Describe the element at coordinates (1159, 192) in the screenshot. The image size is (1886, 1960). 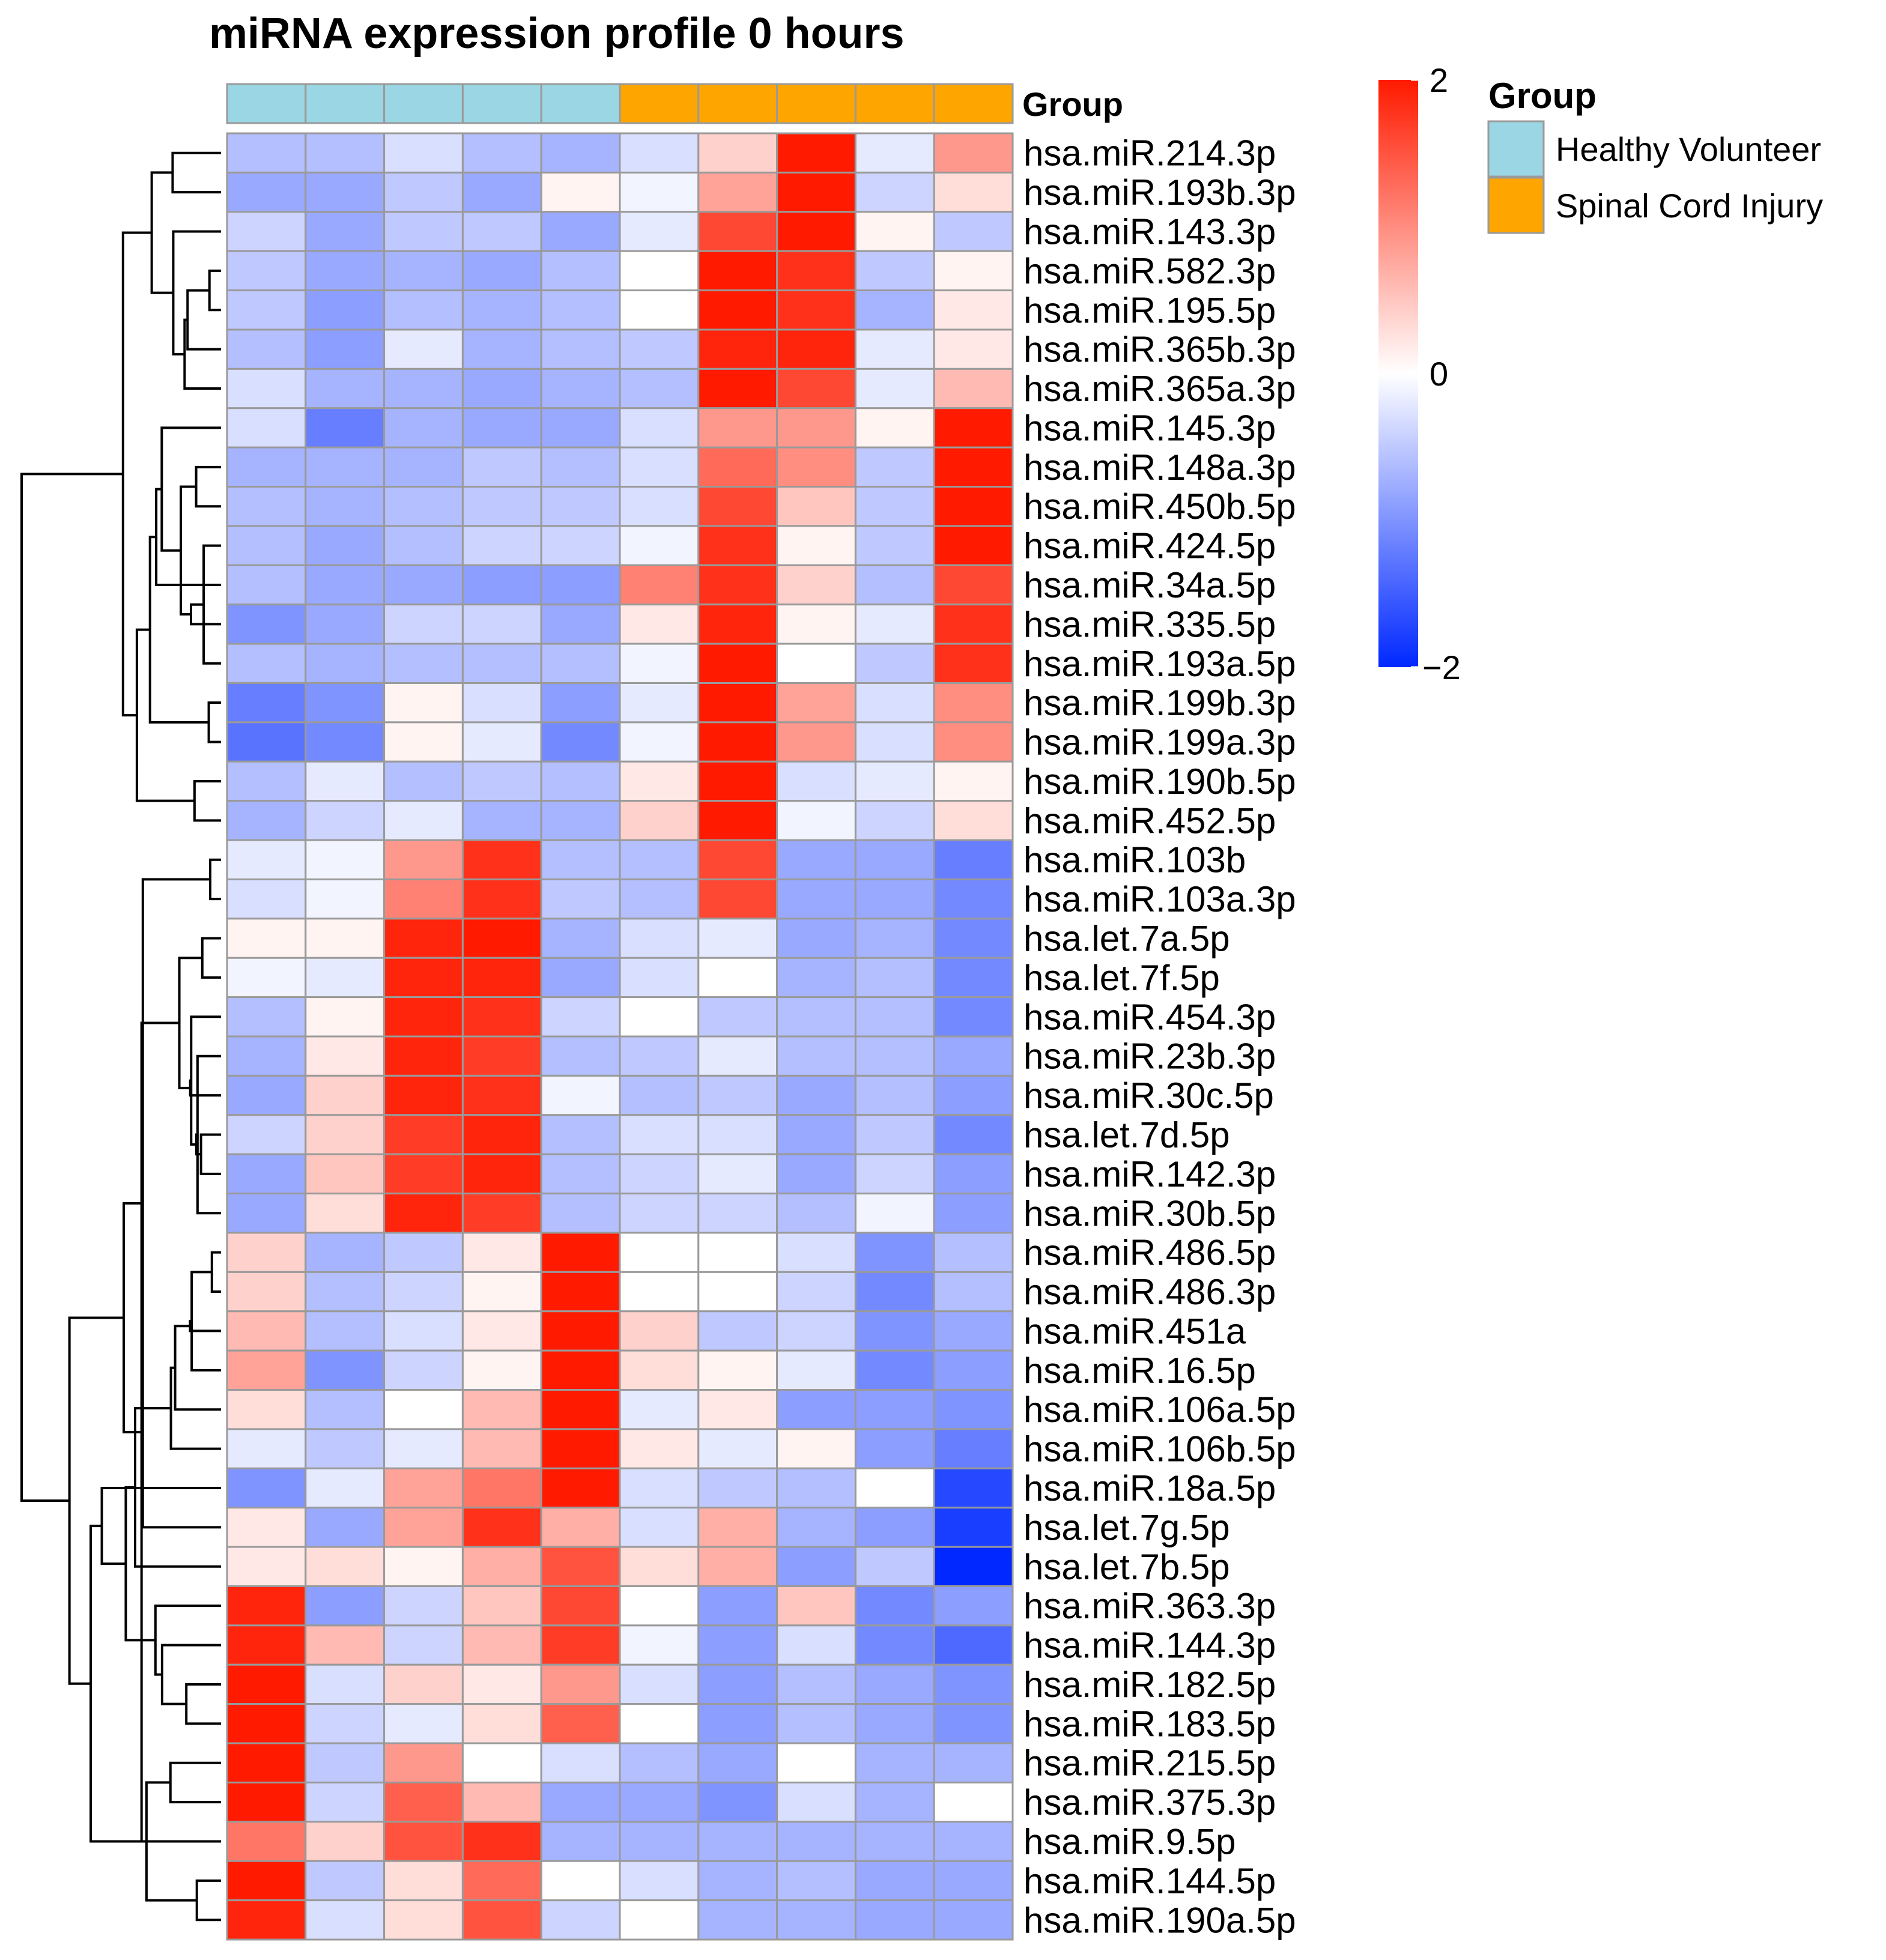
I see `row-label: hsa.miR.193b.3p` at that location.